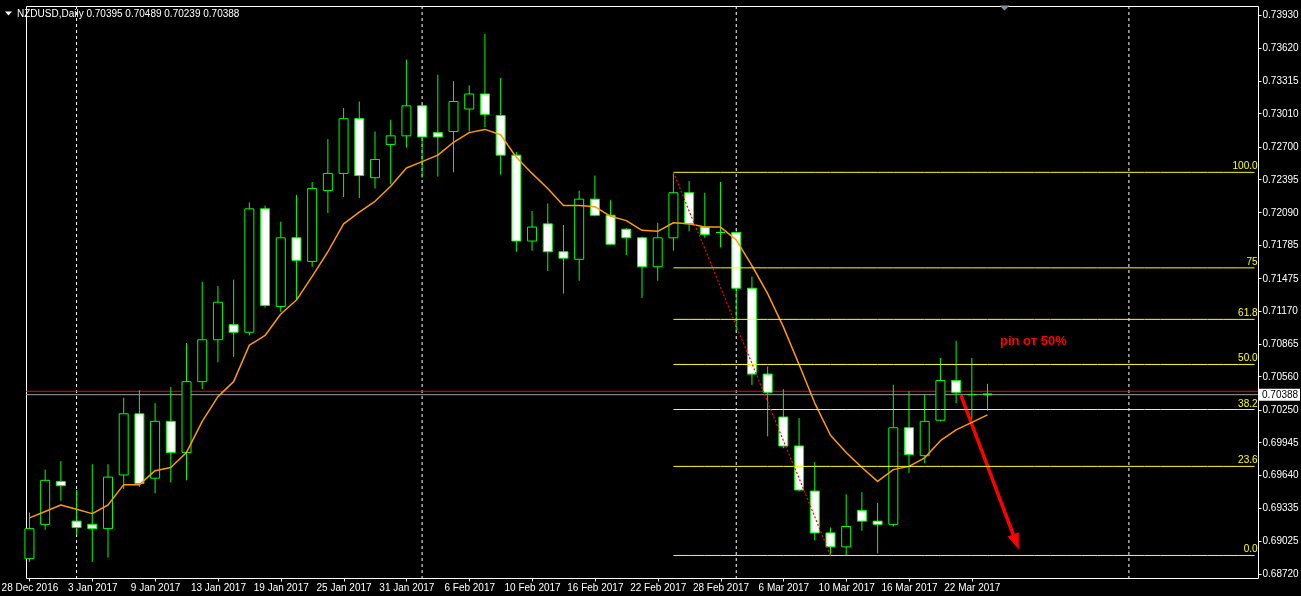 The width and height of the screenshot is (1301, 596). Describe the element at coordinates (1281, 376) in the screenshot. I see `y-tick-label: 0.70560` at that location.